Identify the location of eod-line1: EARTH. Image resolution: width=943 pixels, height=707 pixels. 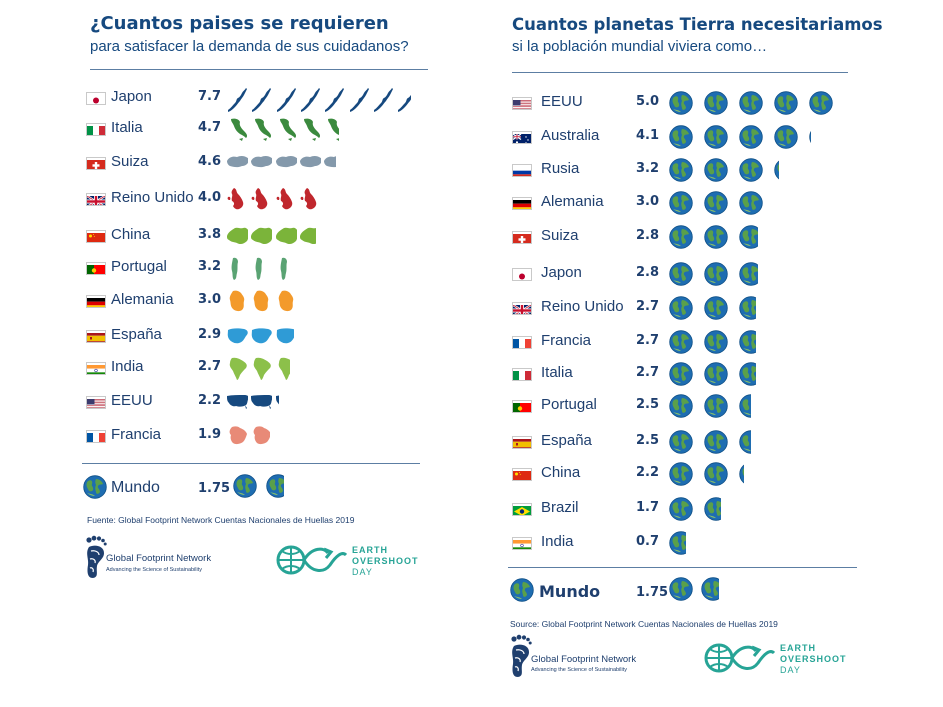
(370, 550).